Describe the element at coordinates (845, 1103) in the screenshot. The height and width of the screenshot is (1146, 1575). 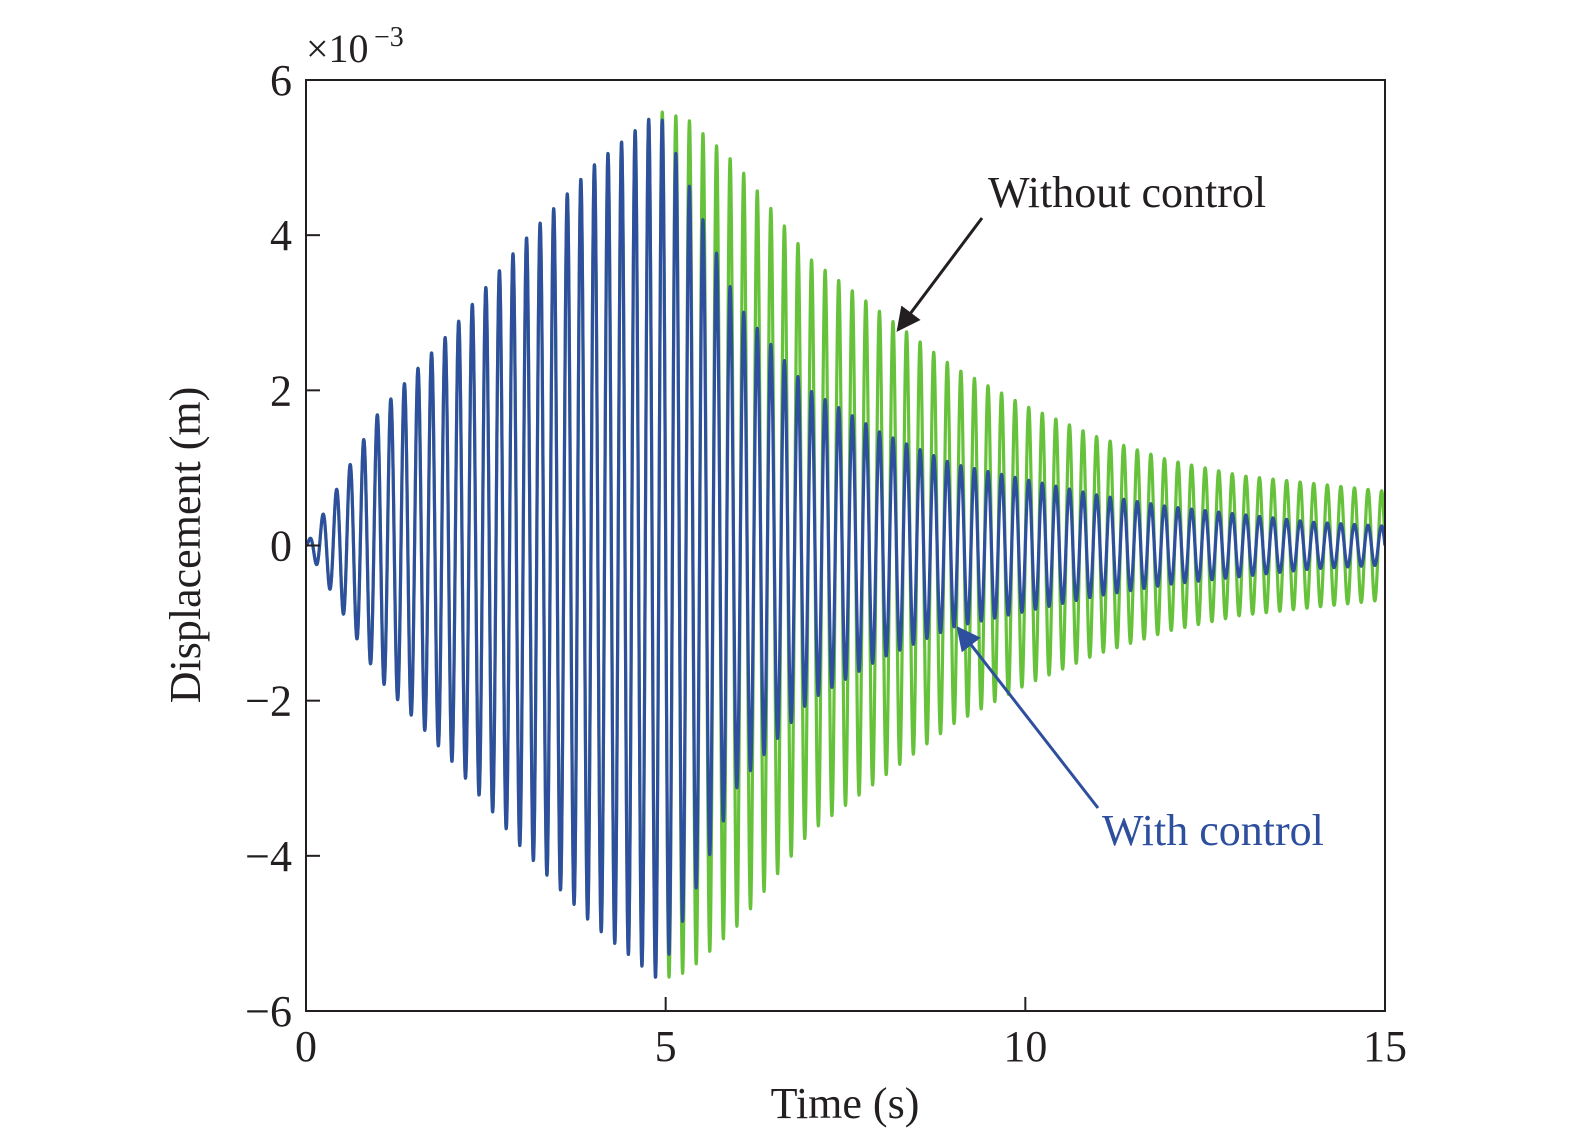
I see `x-axis-label: Time (s)` at that location.